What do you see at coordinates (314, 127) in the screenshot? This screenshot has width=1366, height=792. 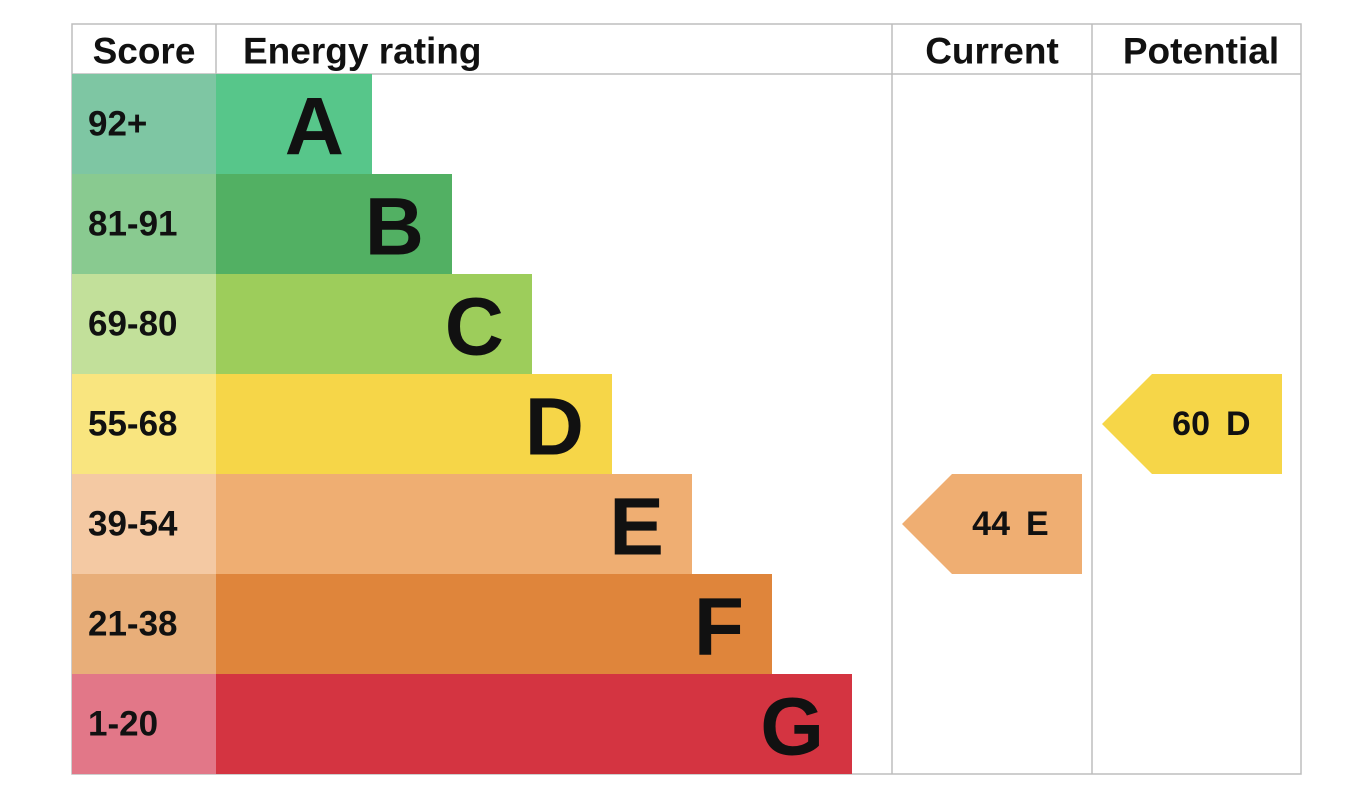 I see `rating-letter: A` at bounding box center [314, 127].